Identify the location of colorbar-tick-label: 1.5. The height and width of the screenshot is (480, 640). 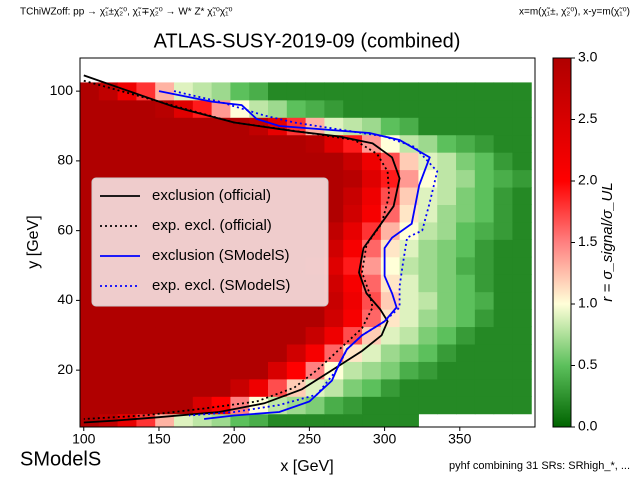
(588, 241).